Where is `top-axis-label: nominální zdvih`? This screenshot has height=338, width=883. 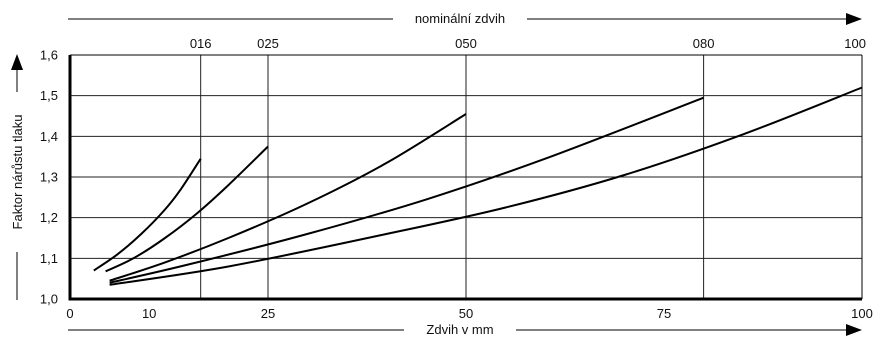
top-axis-label: nominální zdvih is located at coordinates (460, 18).